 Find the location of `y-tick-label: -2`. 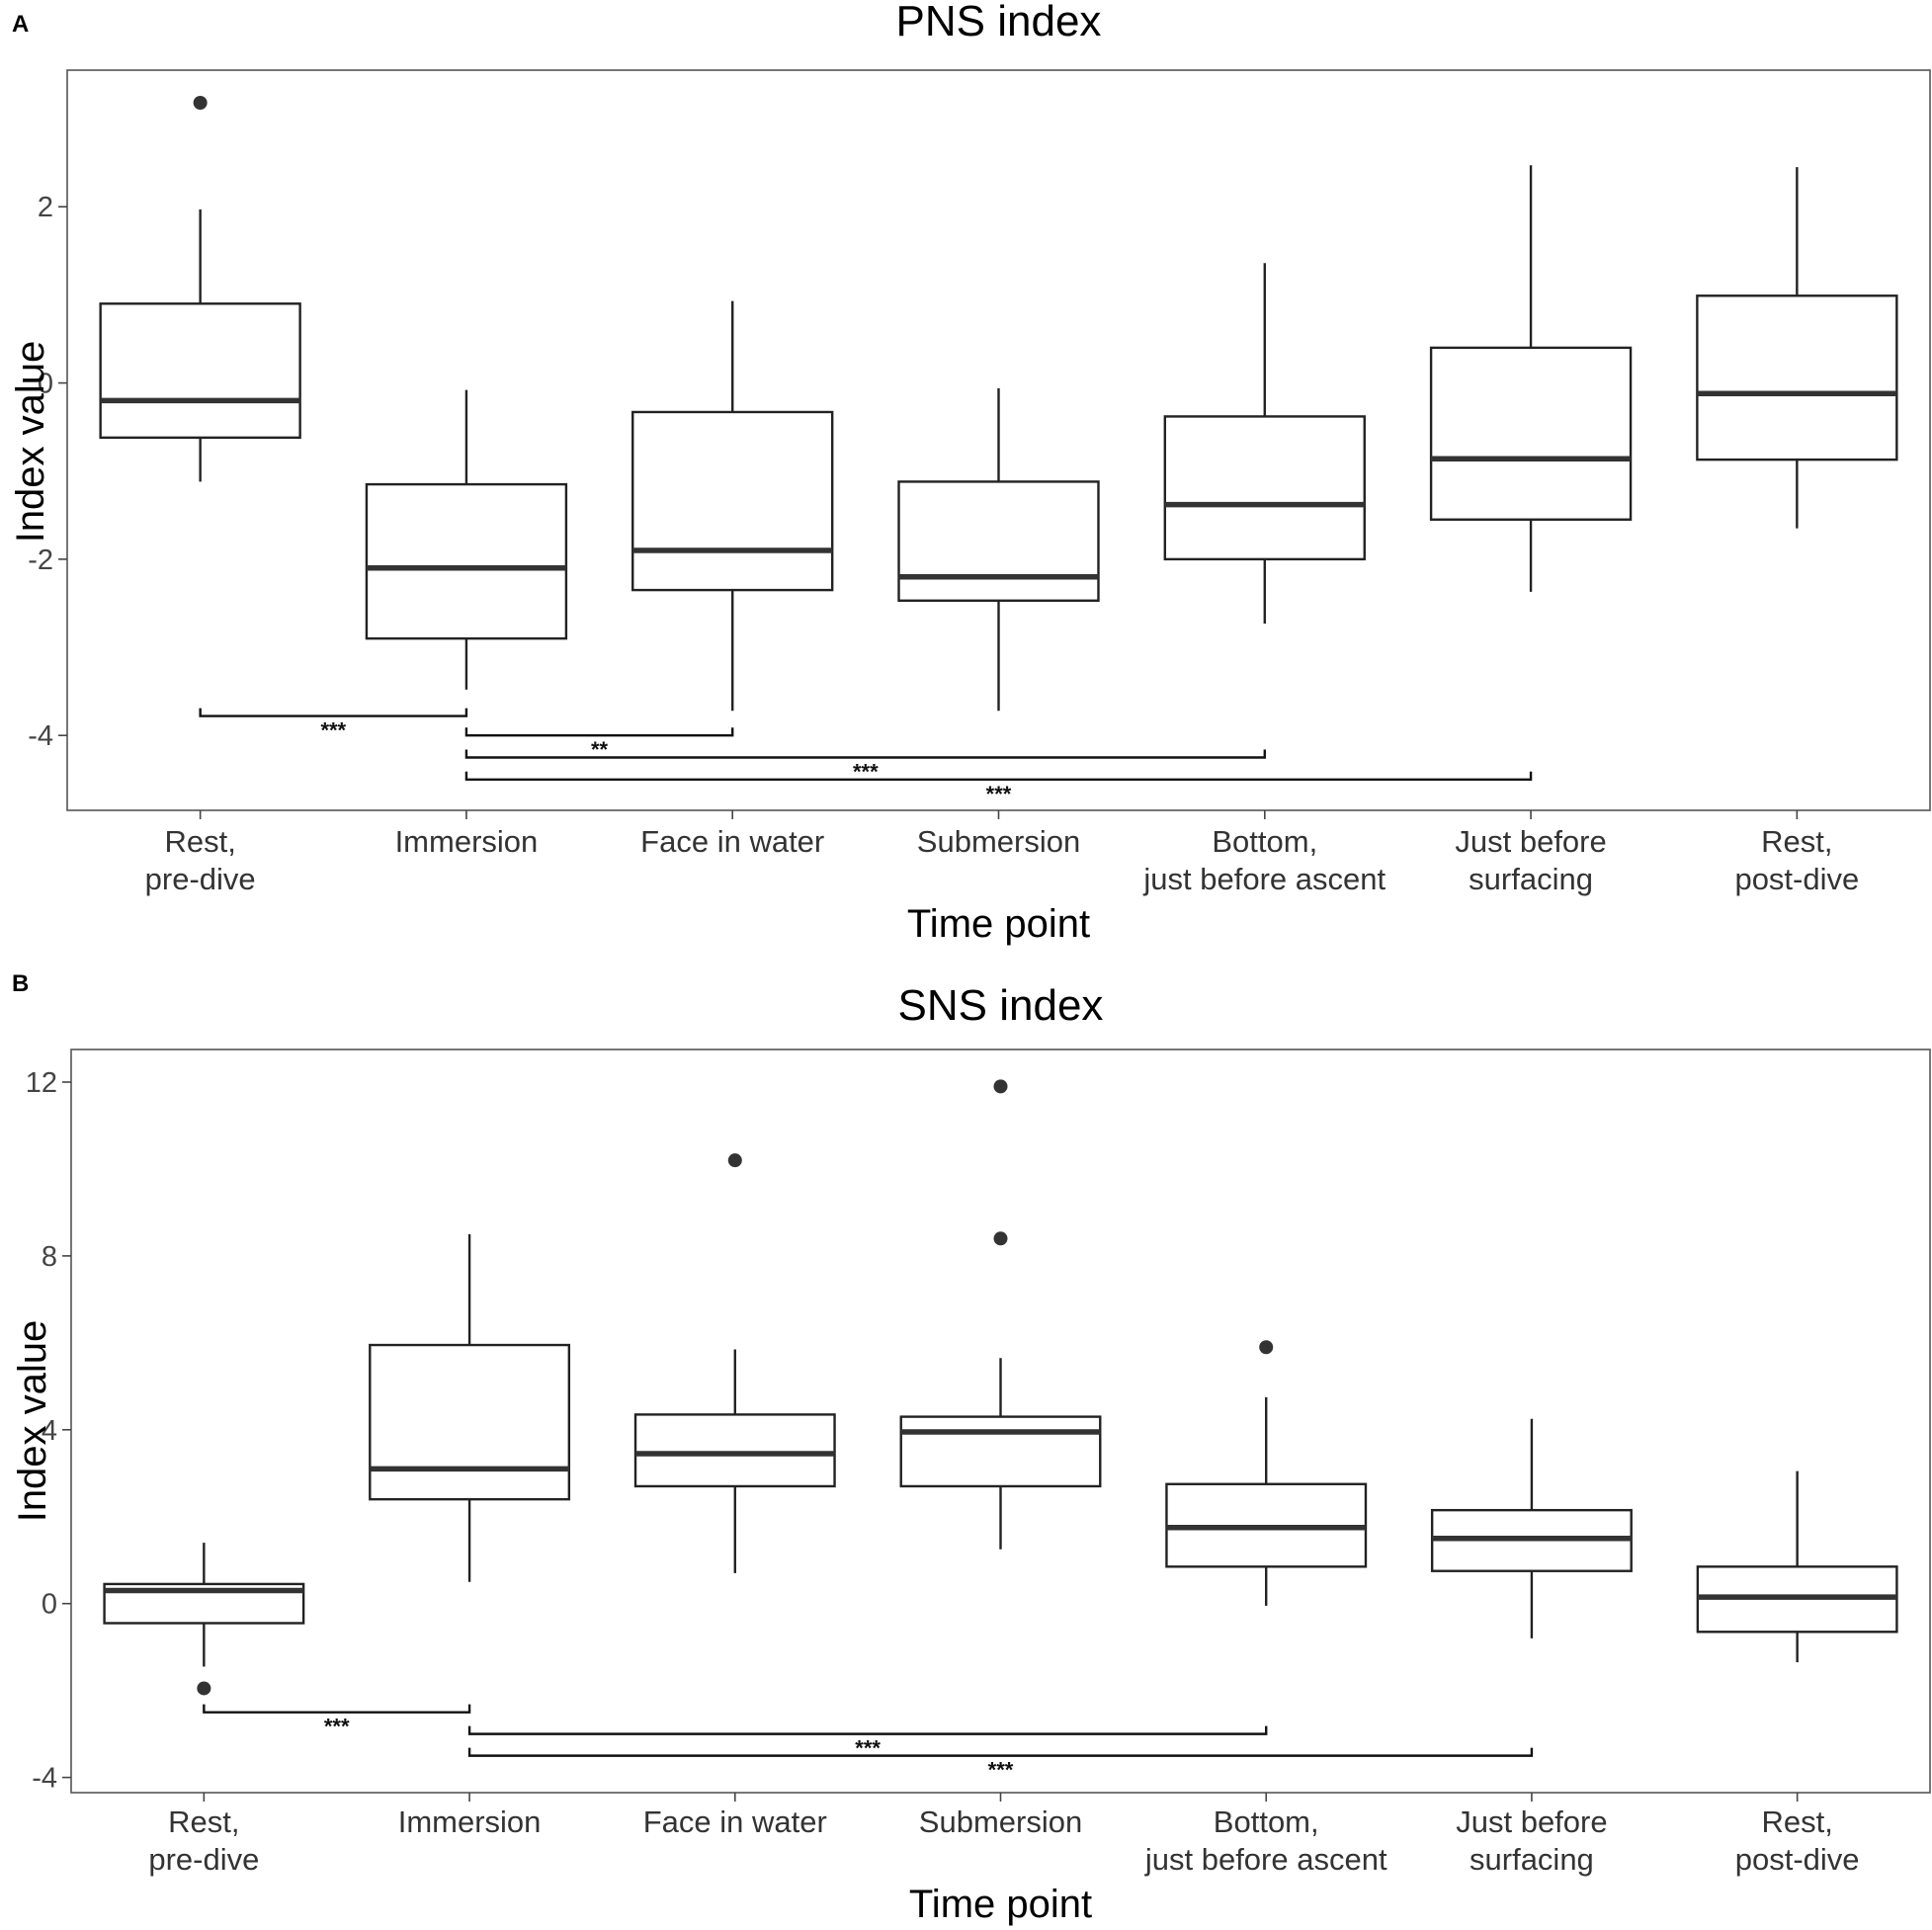

y-tick-label: -2 is located at coordinates (40, 560).